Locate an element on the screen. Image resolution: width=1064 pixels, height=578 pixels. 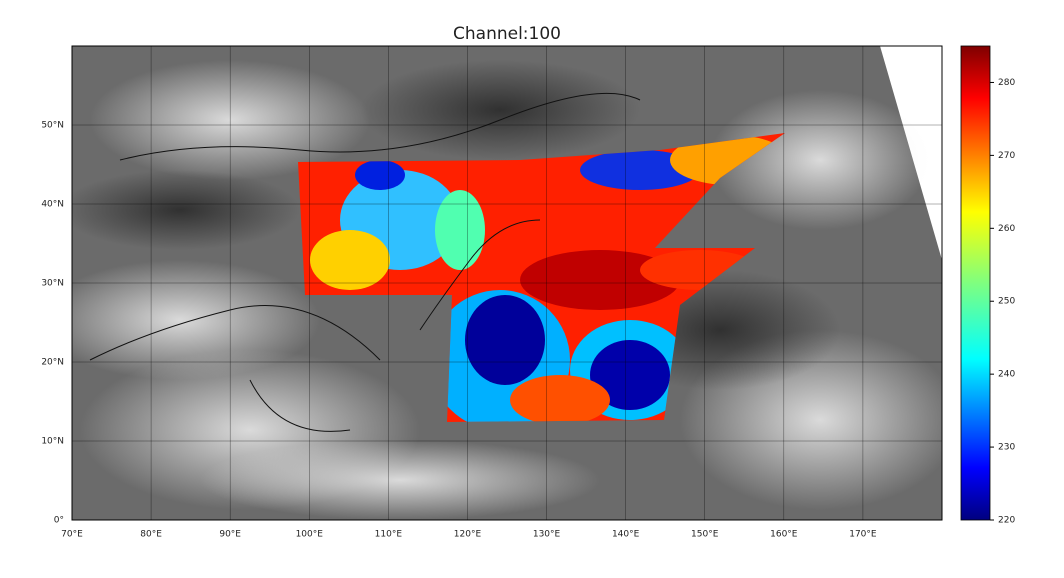
lat-tick-label: 0° is located at coordinates (59, 521).